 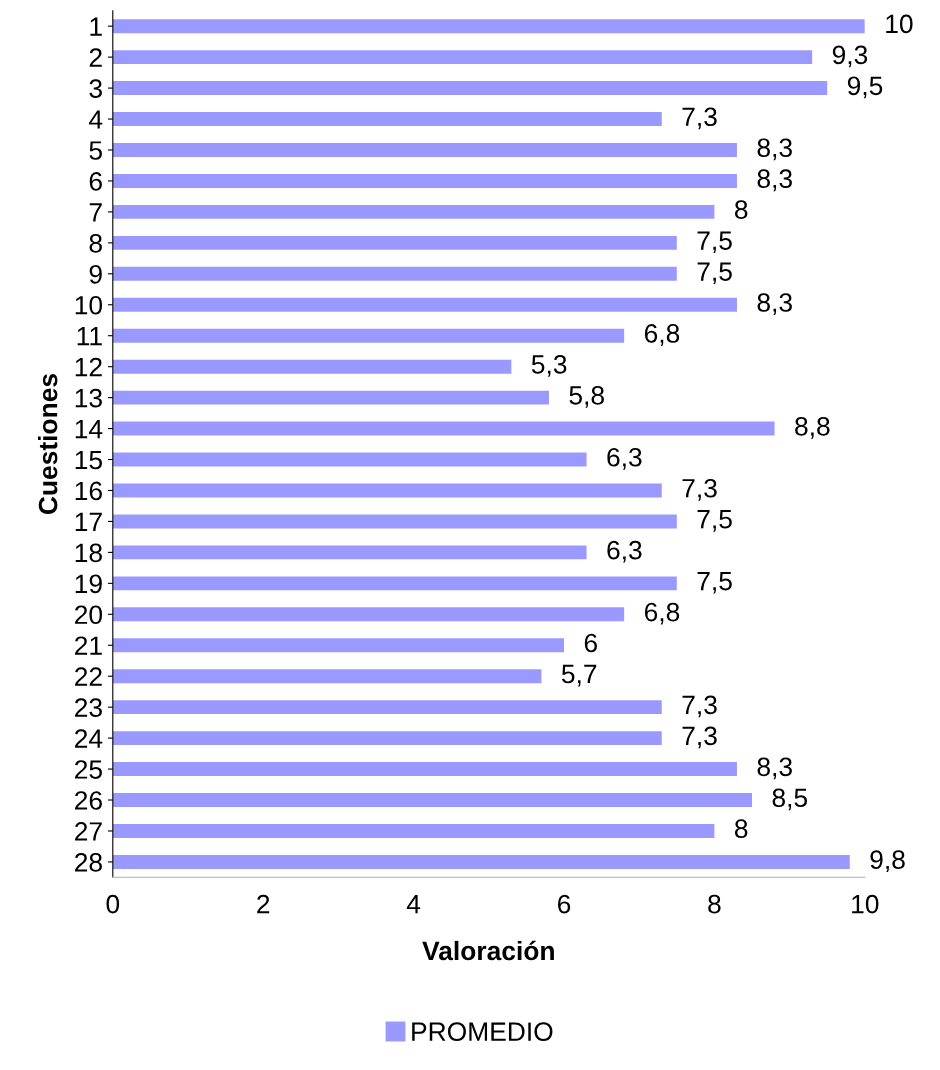 I want to click on x-tick-label: 0, so click(x=113, y=904).